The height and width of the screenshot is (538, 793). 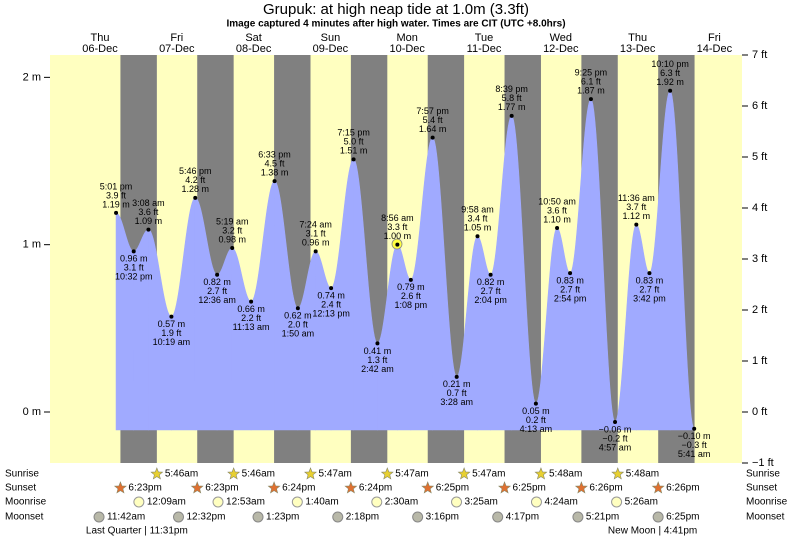 What do you see at coordinates (636, 207) in the screenshot?
I see `tide-label: 3.7 ft` at bounding box center [636, 207].